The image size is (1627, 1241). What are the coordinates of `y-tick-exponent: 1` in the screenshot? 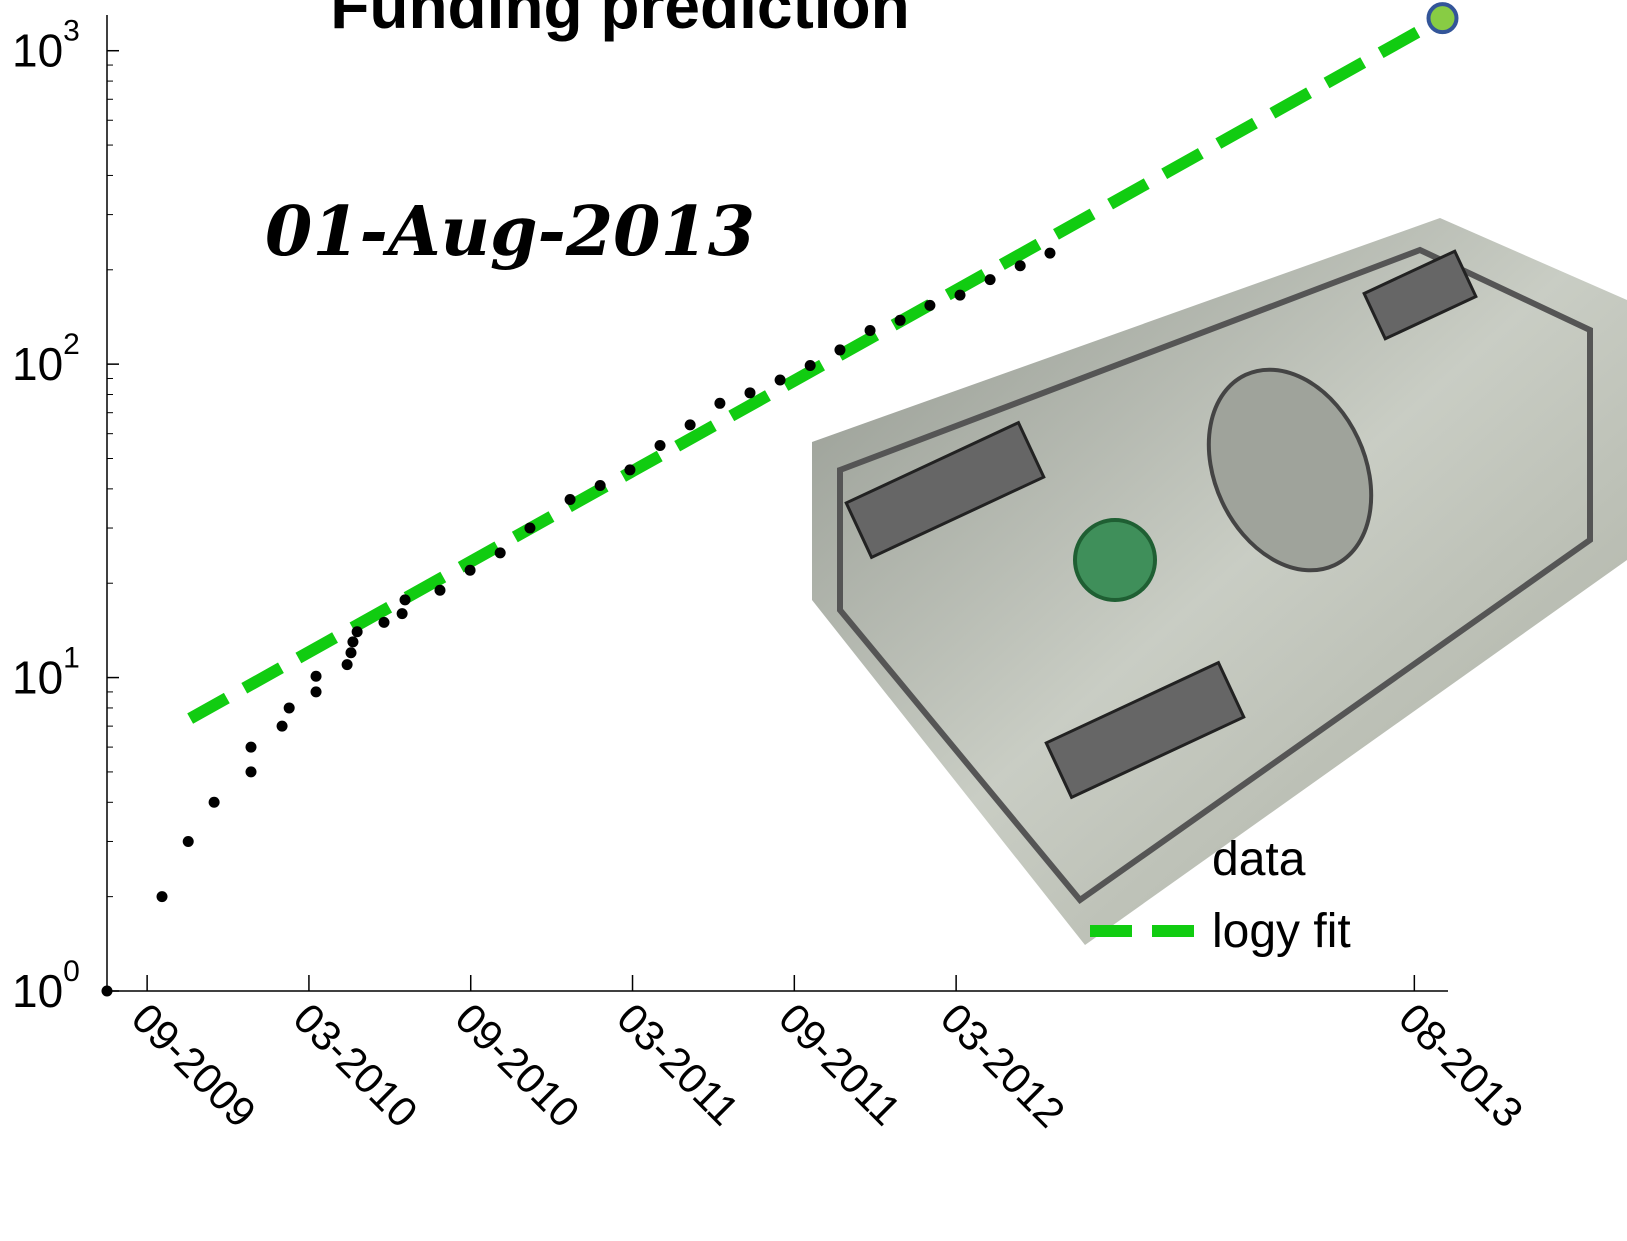 It's located at (71, 658).